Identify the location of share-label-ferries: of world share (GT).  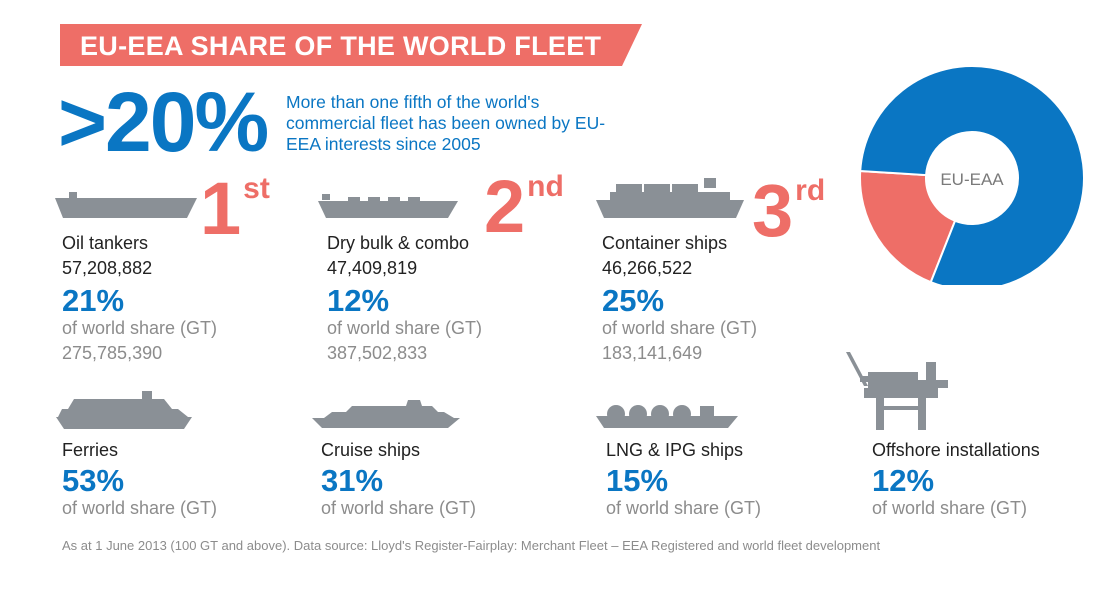
(140, 508).